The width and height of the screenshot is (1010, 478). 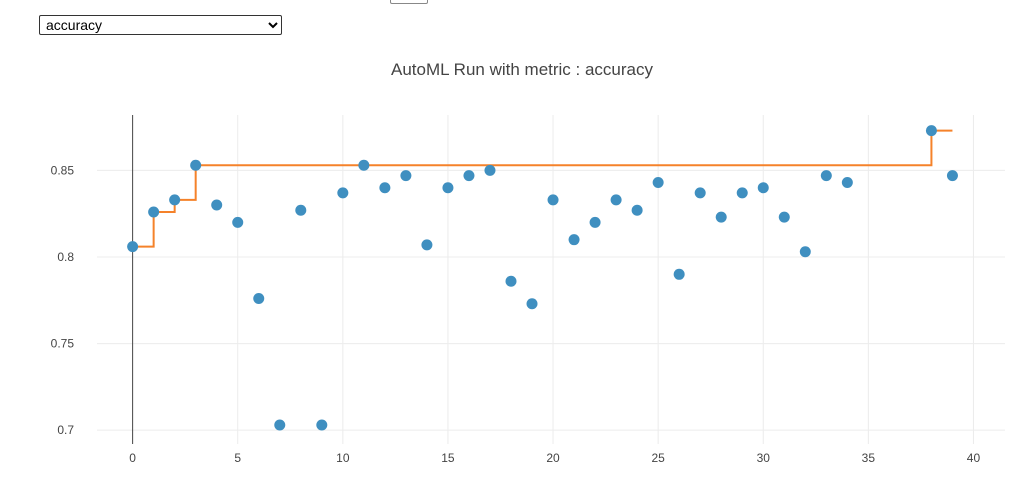 I want to click on y-tick-label: 0.75, so click(x=63, y=344).